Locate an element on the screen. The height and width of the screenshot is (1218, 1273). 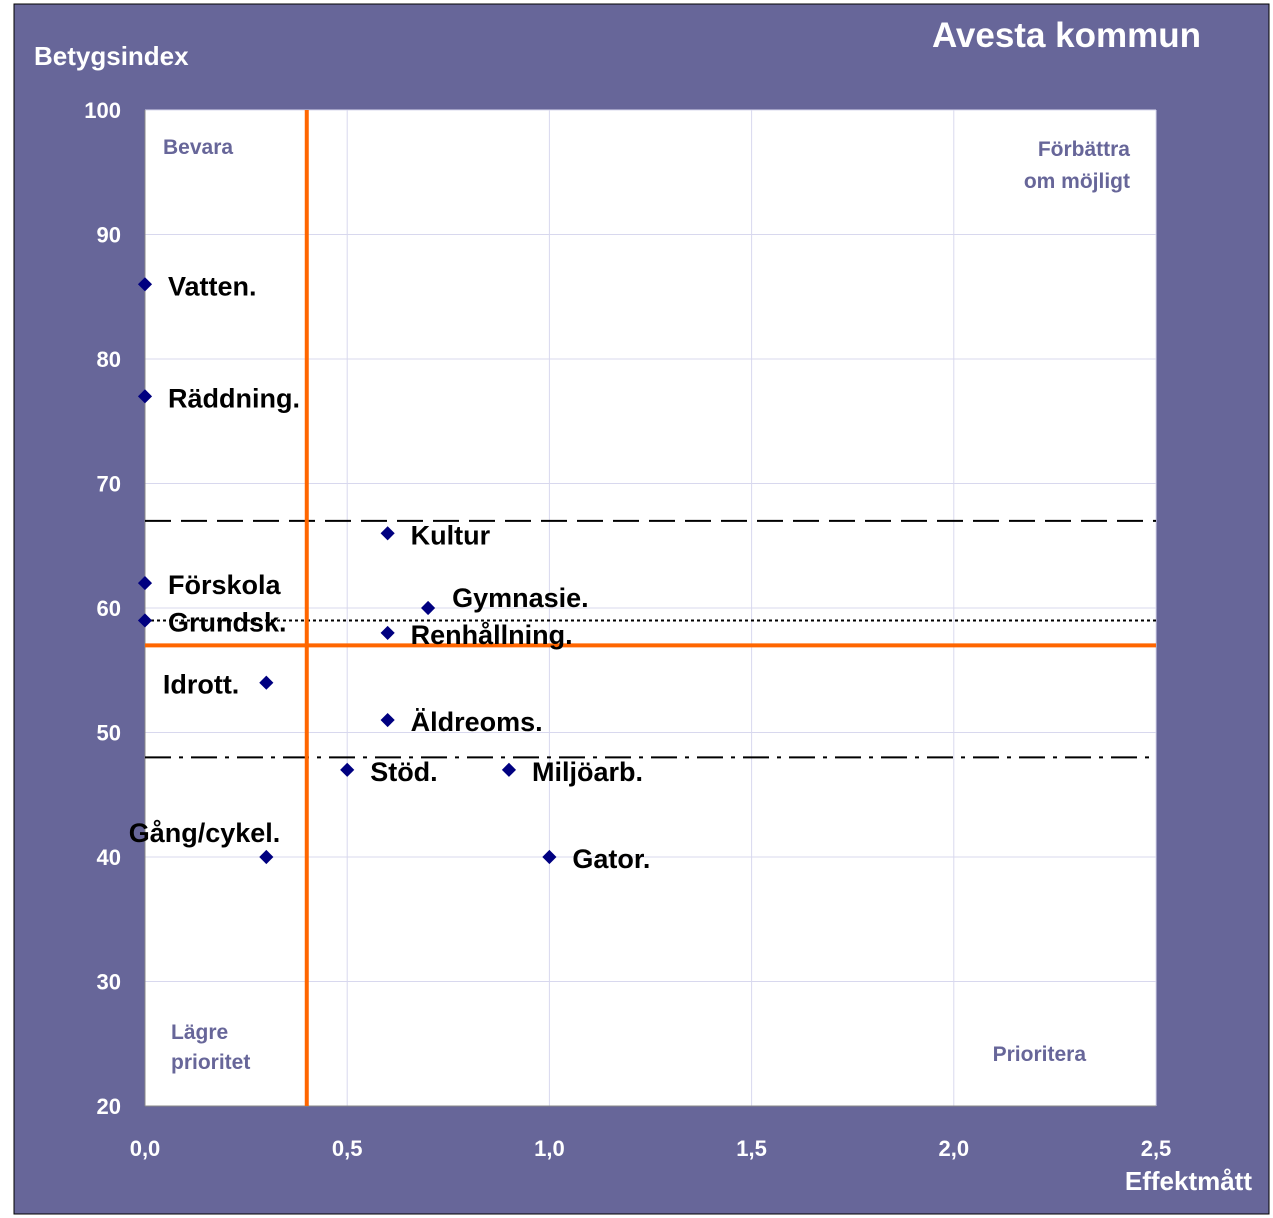
y-tick-label: 60 is located at coordinates (109, 608).